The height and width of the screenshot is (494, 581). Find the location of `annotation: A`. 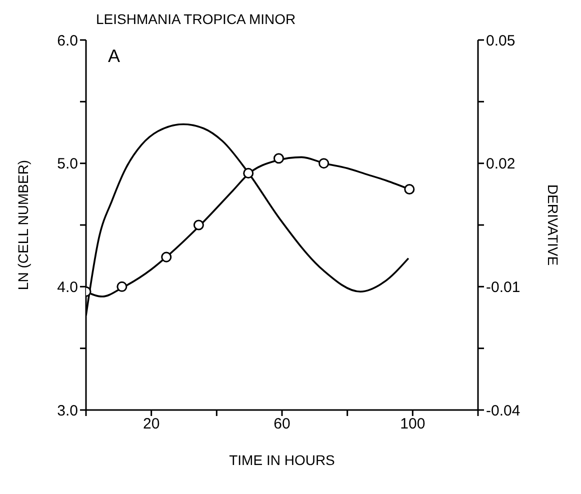

annotation: A is located at coordinates (114, 56).